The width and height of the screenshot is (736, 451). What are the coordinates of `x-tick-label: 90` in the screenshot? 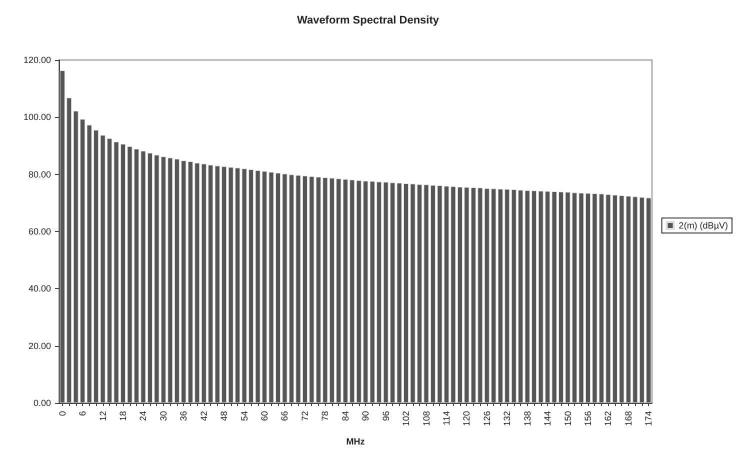 It's located at (365, 416).